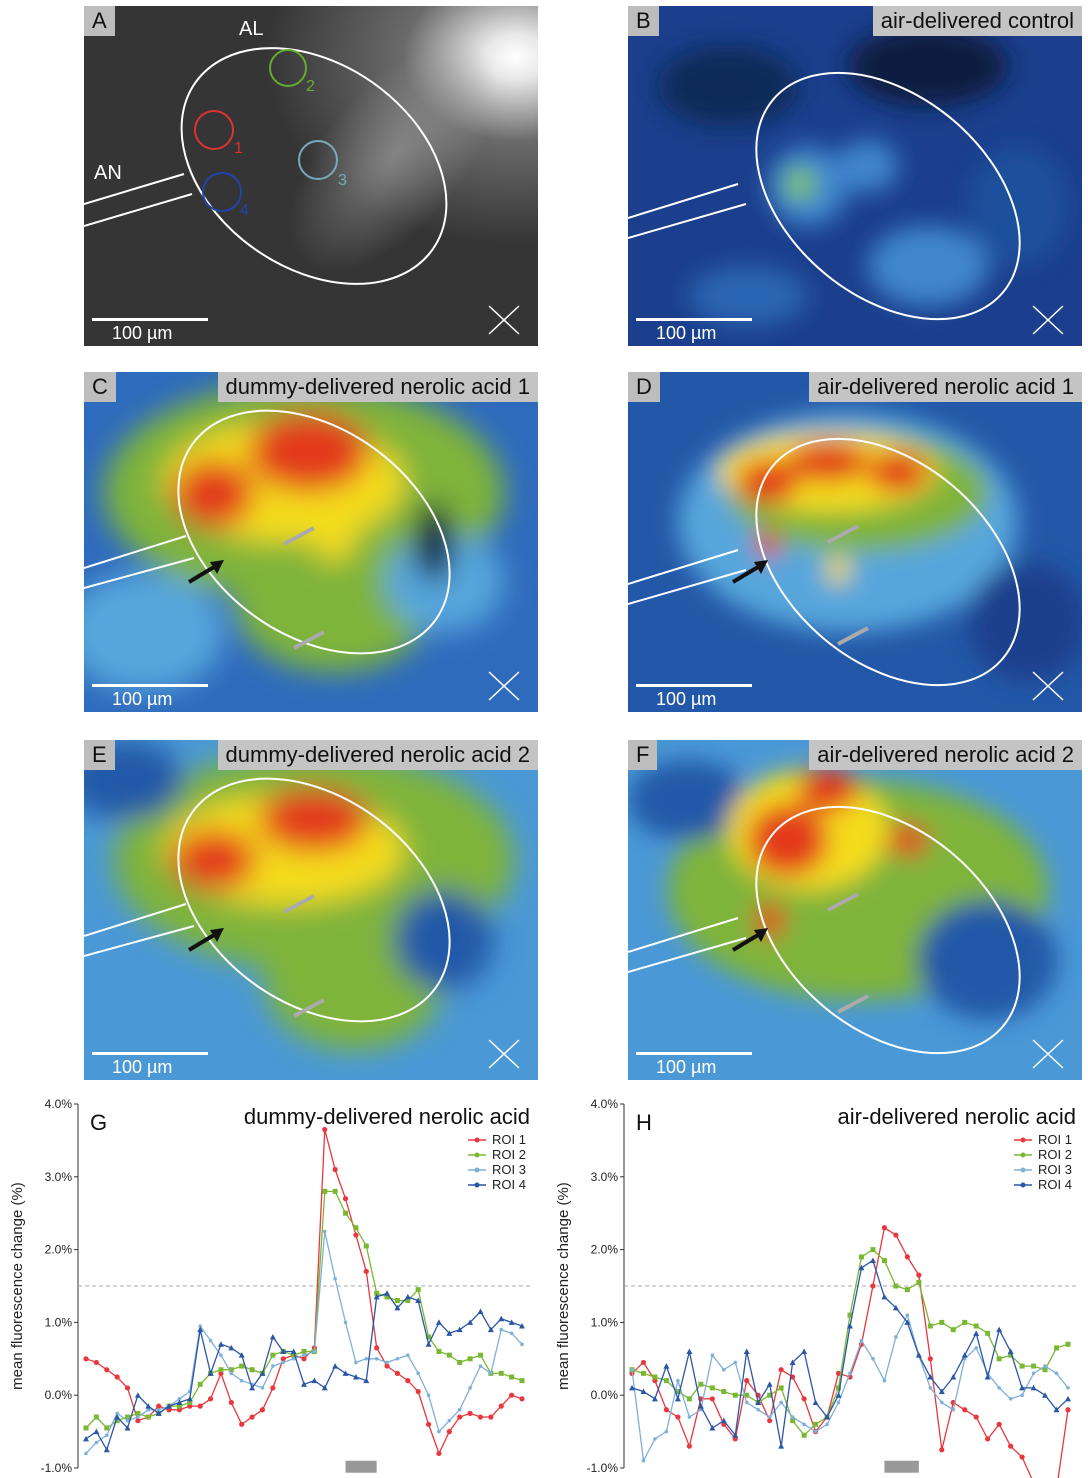 This screenshot has height=1478, width=1088. What do you see at coordinates (59, 1177) in the screenshot?
I see `y-tick-label: 3.0%` at bounding box center [59, 1177].